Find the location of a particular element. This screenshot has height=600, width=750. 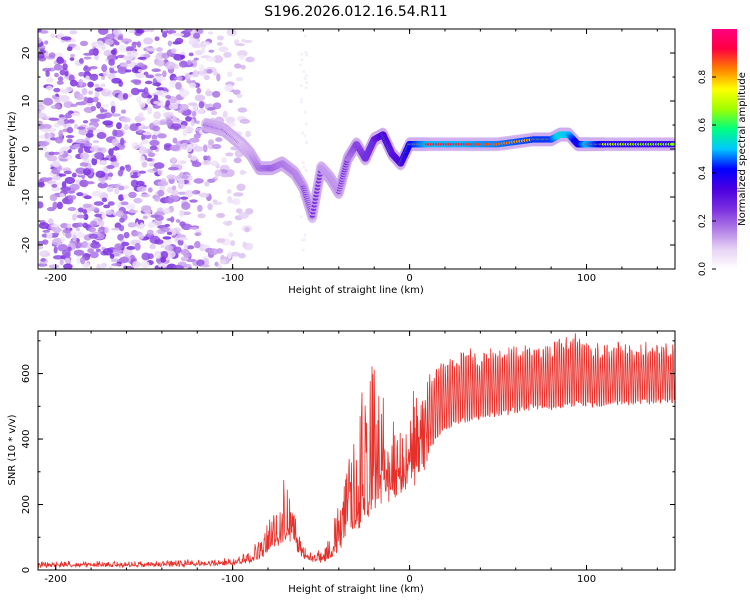

spectrogram-track-peak is located at coordinates (672, 144).